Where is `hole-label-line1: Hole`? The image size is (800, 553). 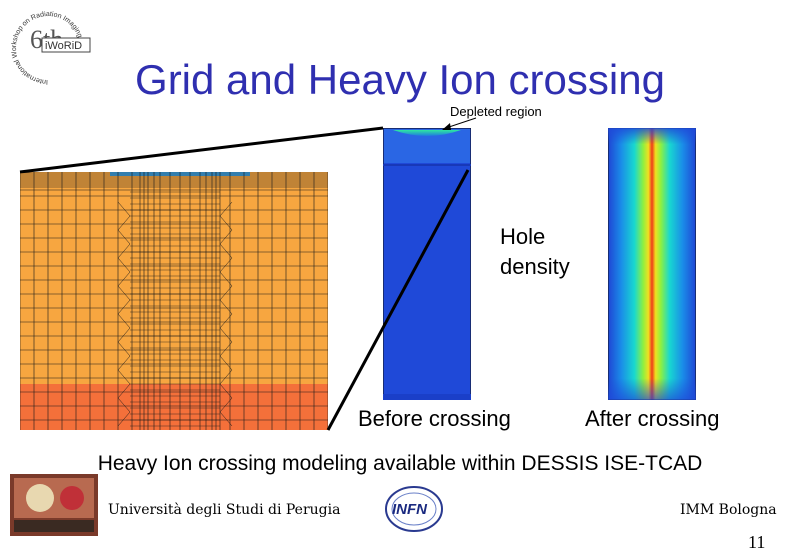 hole-label-line1: Hole is located at coordinates (523, 236).